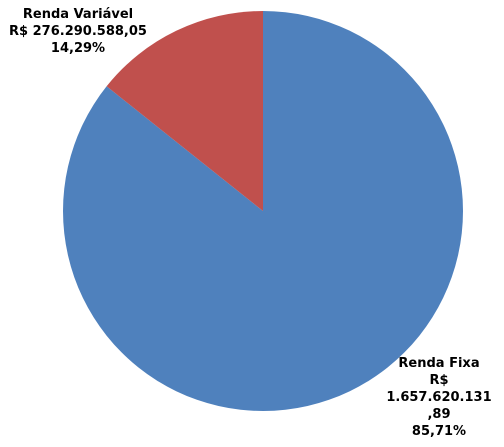 The width and height of the screenshot is (504, 447). Describe the element at coordinates (184, 111) in the screenshot. I see `pie-slice-renda-vari-vel` at that location.